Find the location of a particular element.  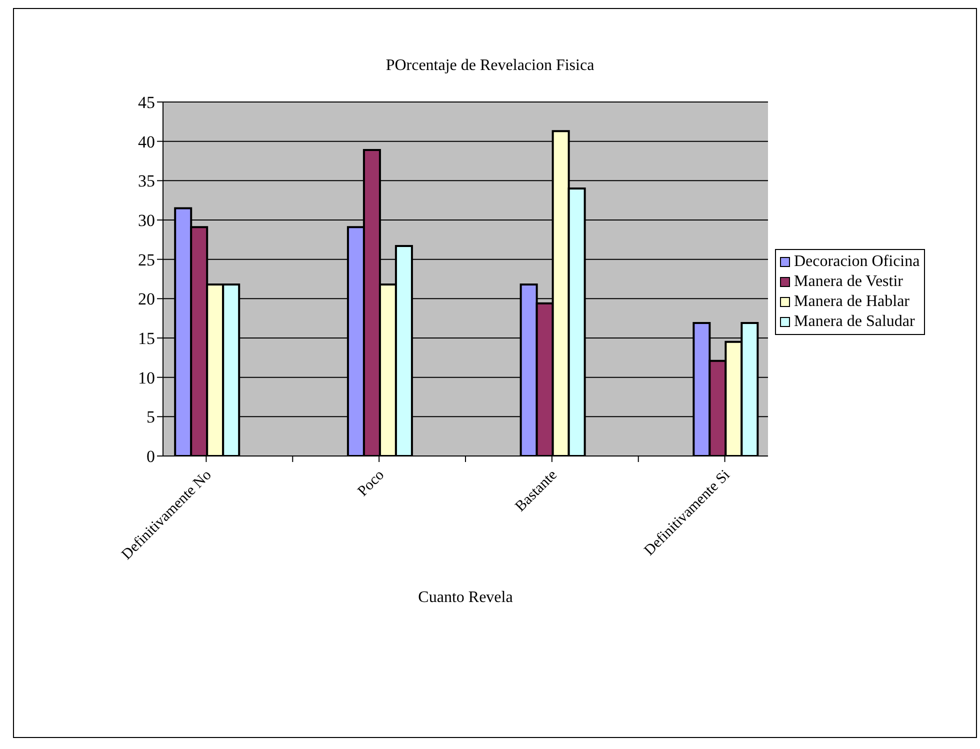

legend-label: Decoracion Oficina is located at coordinates (856, 262).